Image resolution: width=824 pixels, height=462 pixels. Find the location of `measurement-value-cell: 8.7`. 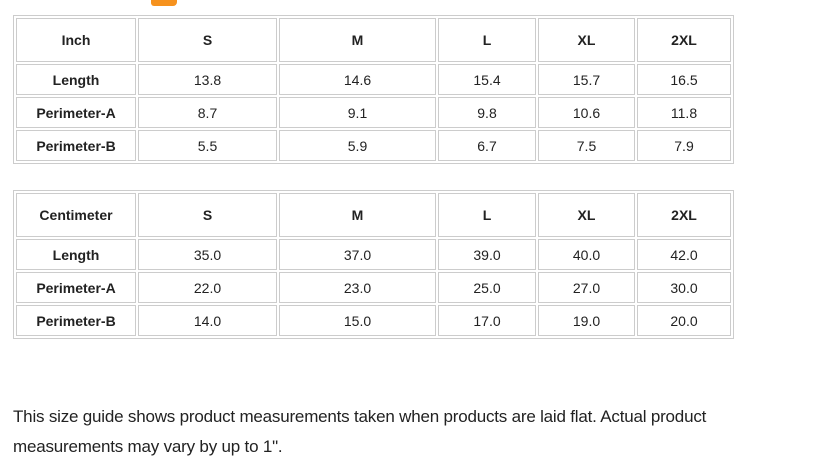

measurement-value-cell: 8.7 is located at coordinates (207, 112).